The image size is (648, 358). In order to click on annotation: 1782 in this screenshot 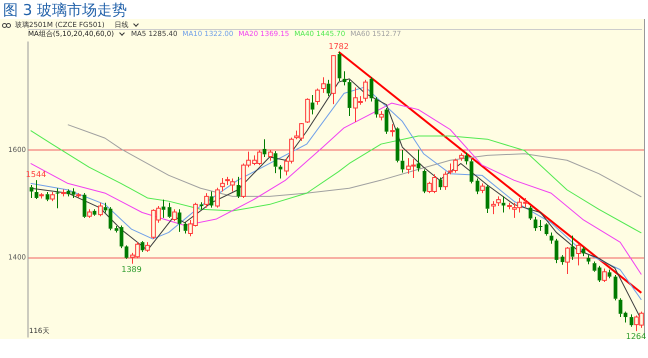, I will do `click(338, 46)`.